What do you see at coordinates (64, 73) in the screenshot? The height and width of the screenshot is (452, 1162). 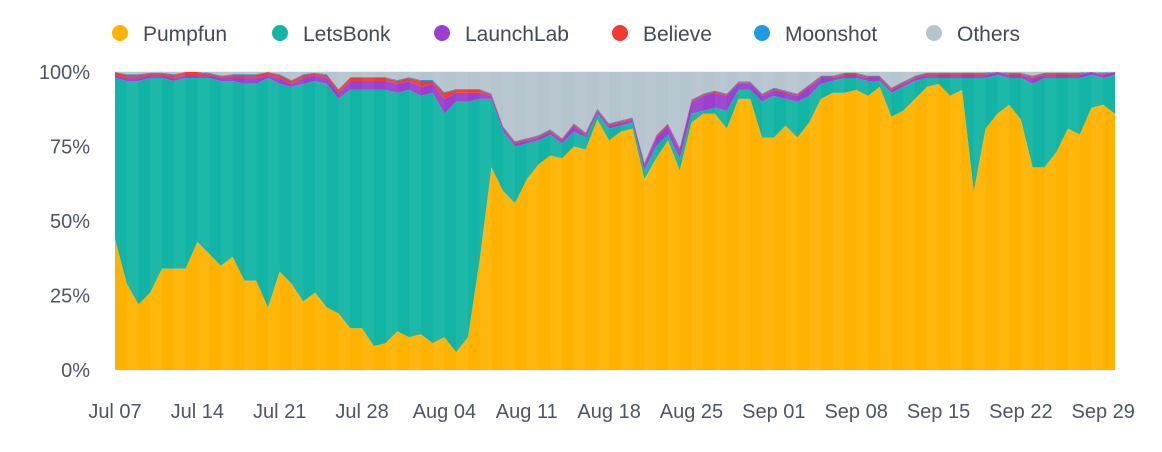 I see `y-tick-label: 100%` at bounding box center [64, 73].